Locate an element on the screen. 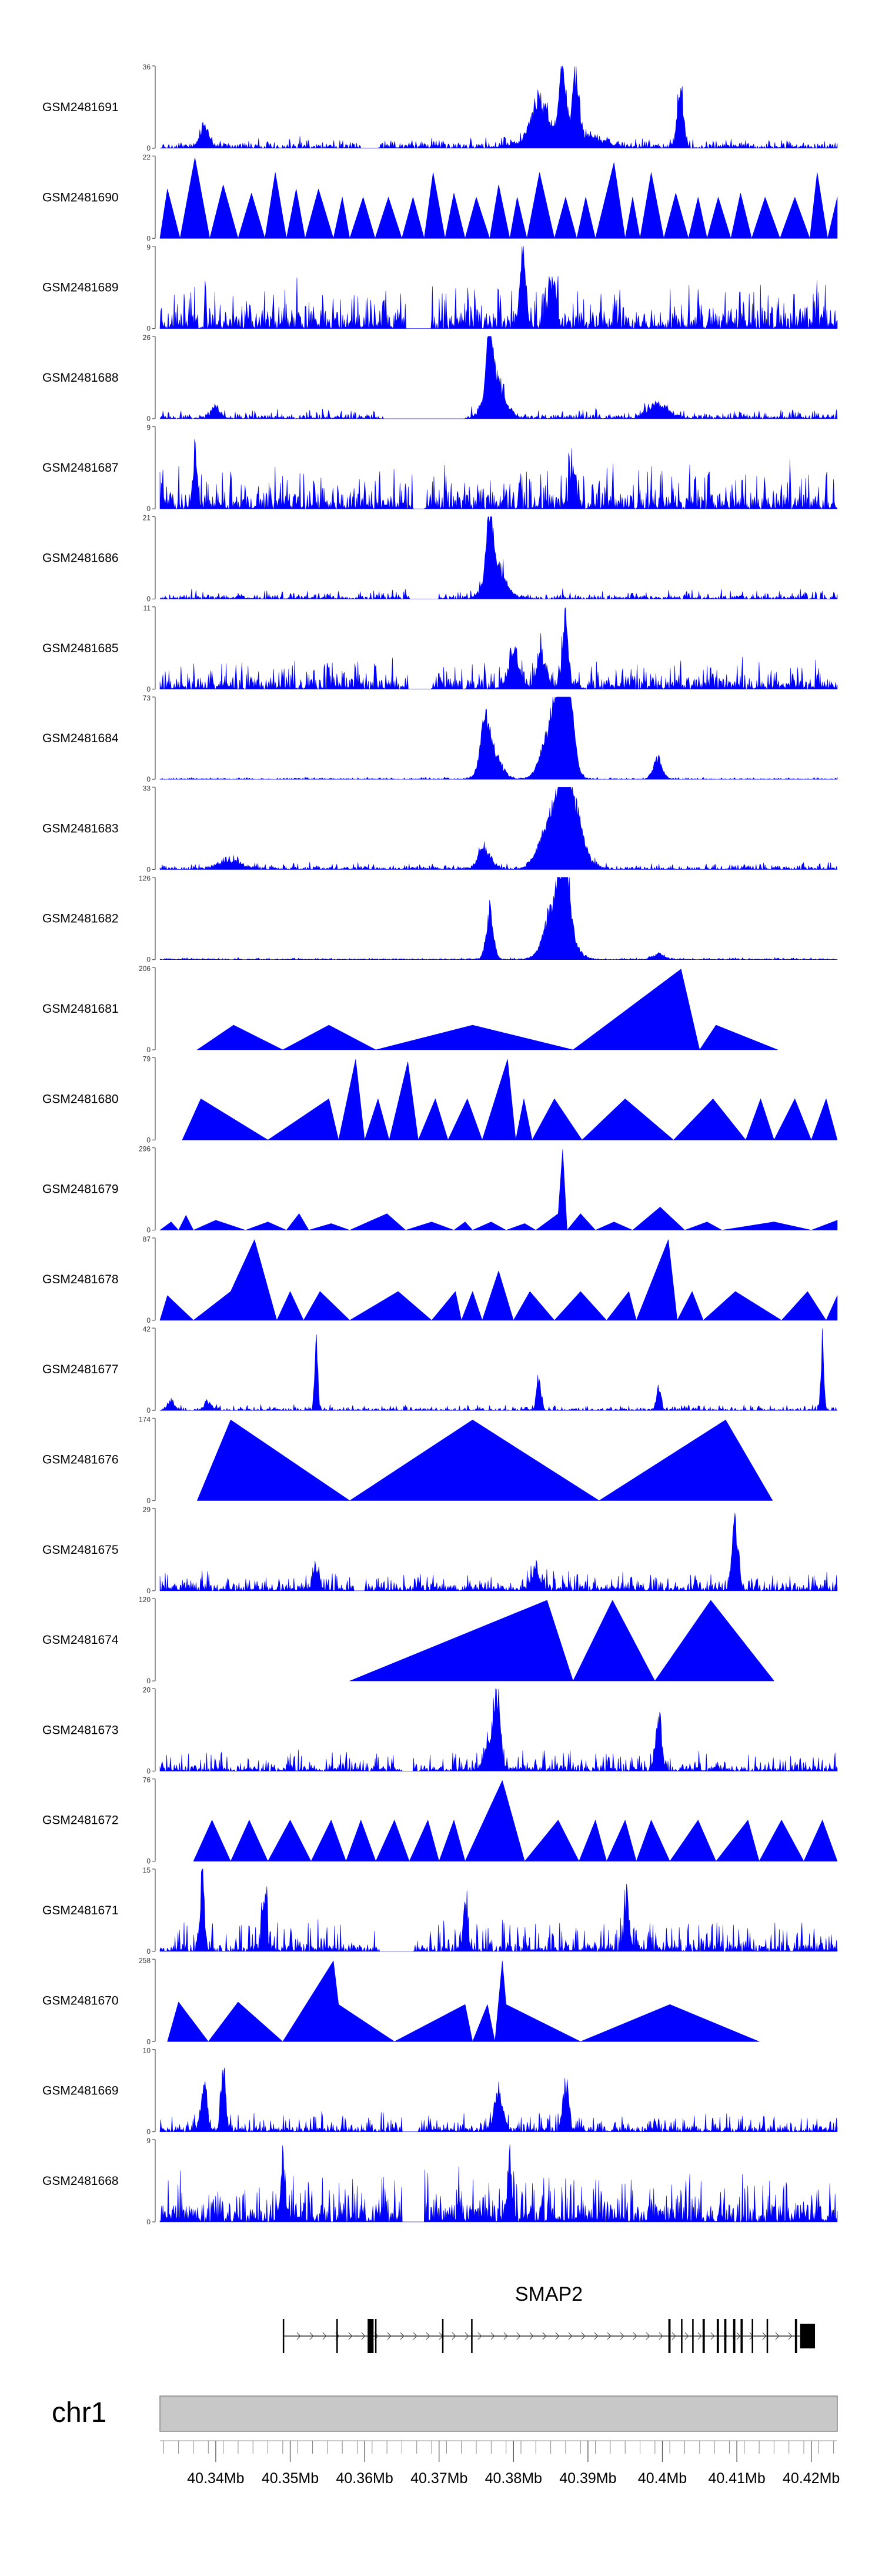 This screenshot has width=882, height=2576. track-GSM2481672: GSM2481672 76 0 is located at coordinates (440, 1821).